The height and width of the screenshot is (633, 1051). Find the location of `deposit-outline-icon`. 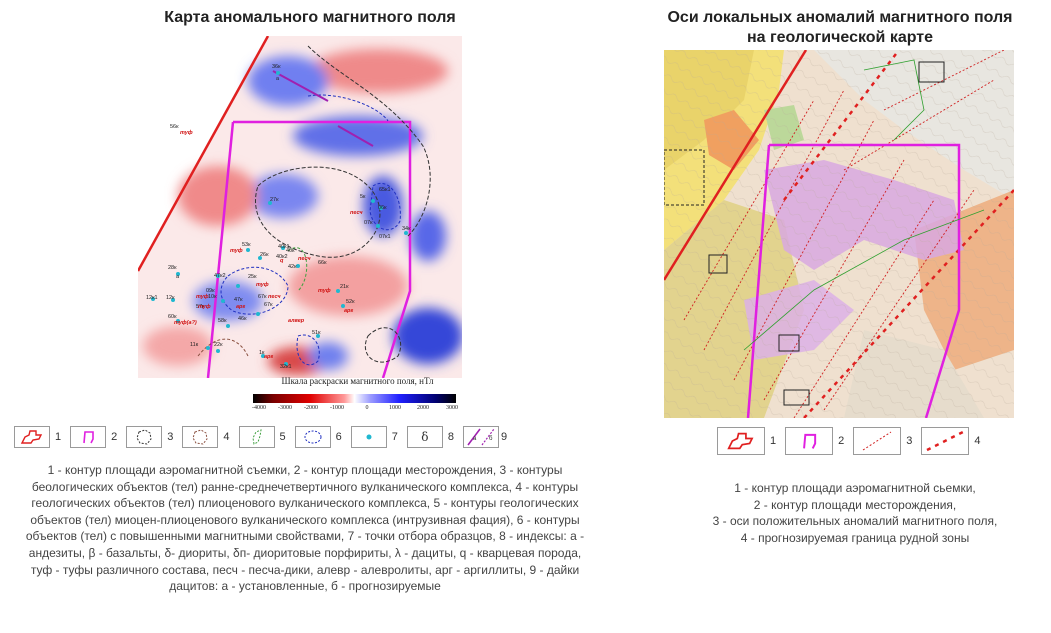

deposit-outline-icon is located at coordinates (88, 437).